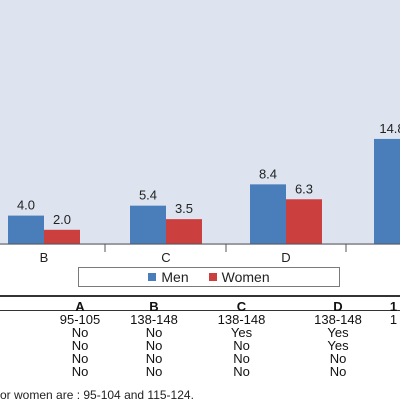 Image resolution: width=400 pixels, height=402 pixels. What do you see at coordinates (393, 306) in the screenshot?
I see `table-header-cell: 1` at bounding box center [393, 306].